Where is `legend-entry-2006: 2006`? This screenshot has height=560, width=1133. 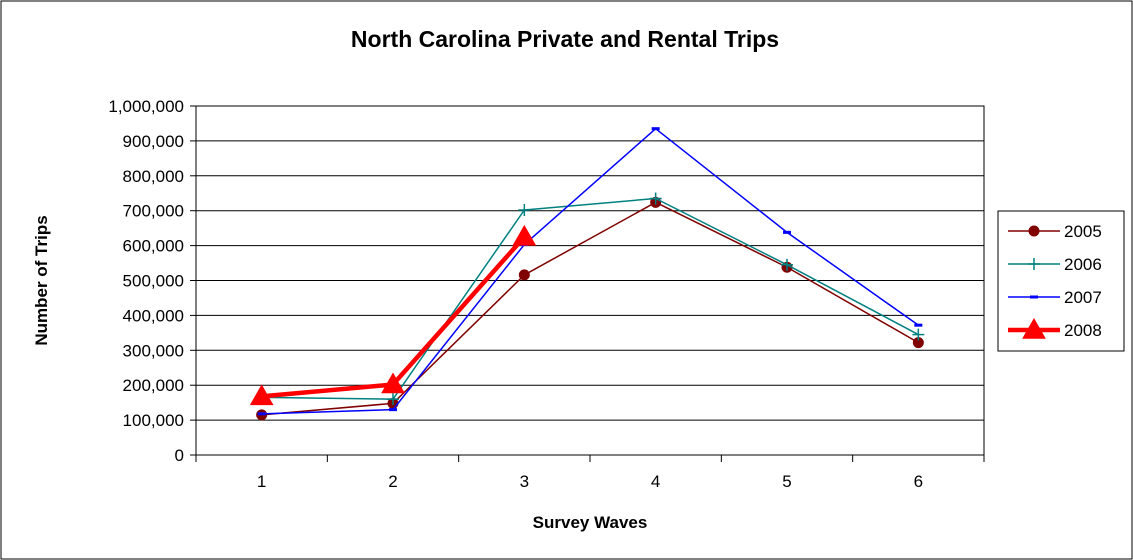 legend-entry-2006: 2006 is located at coordinates (1055, 264).